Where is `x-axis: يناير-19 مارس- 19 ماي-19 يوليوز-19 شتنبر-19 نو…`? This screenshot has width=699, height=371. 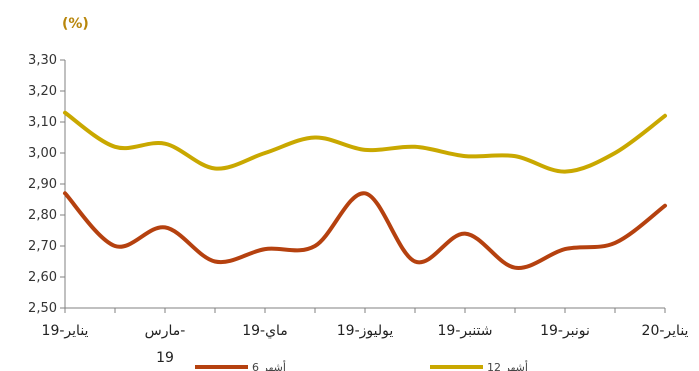 x-axis: يناير-19 مارس- 19 ماي-19 يوليوز-19 شتنبر-19 نو… is located at coordinates (365, 336).